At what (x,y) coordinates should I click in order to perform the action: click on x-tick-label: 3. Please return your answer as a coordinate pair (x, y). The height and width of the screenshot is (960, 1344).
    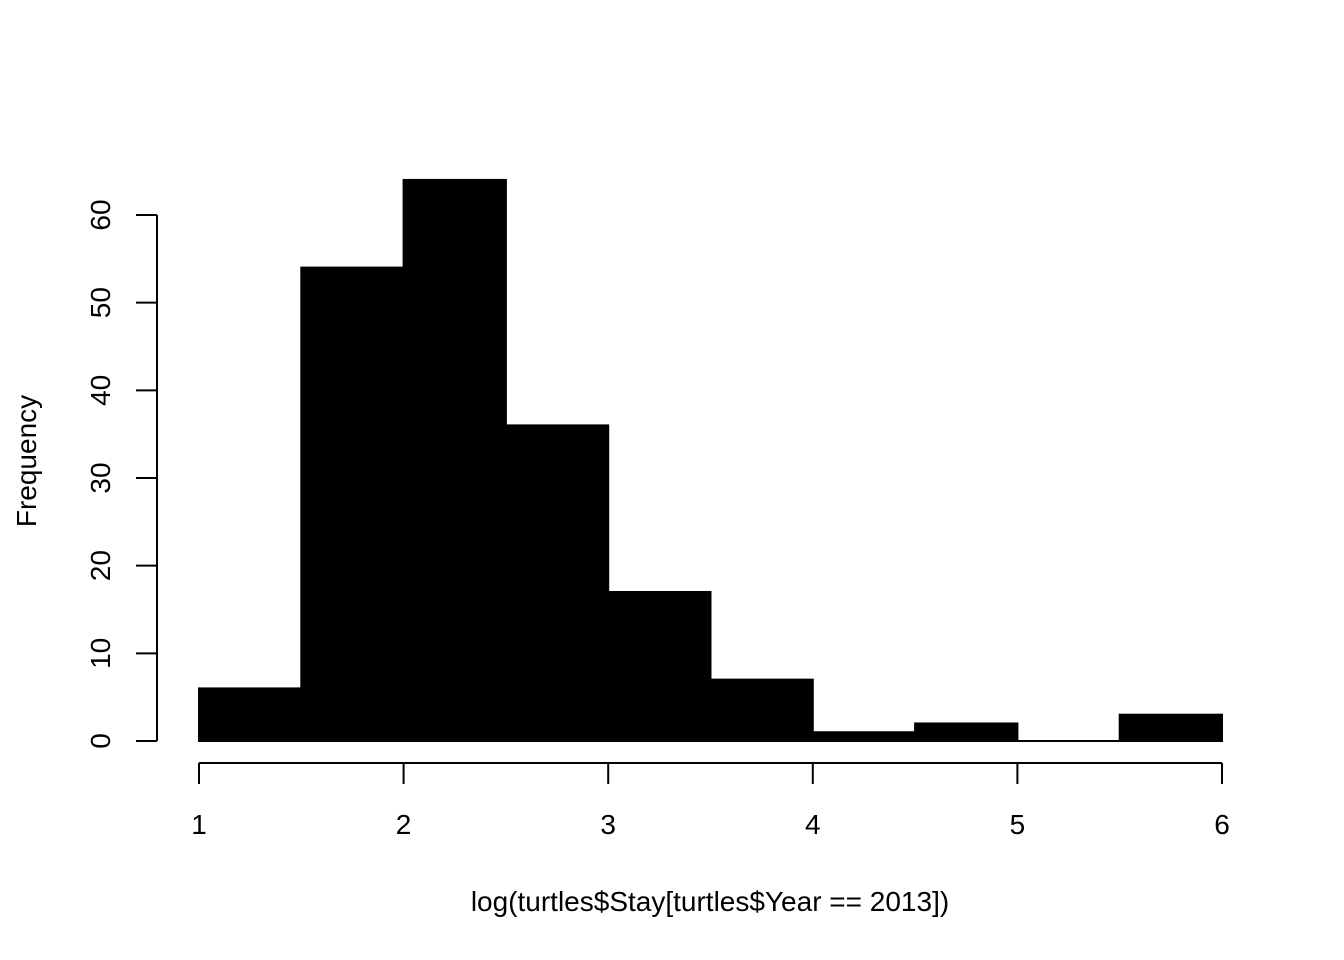
    Looking at the image, I should click on (608, 824).